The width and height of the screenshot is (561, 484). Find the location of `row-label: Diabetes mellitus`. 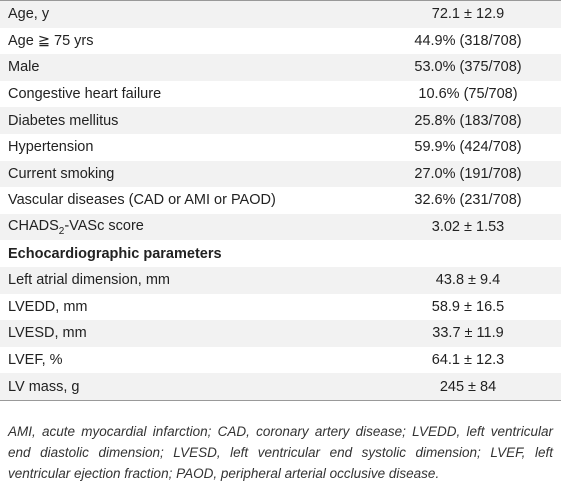

row-label: Diabetes mellitus is located at coordinates (187, 120).